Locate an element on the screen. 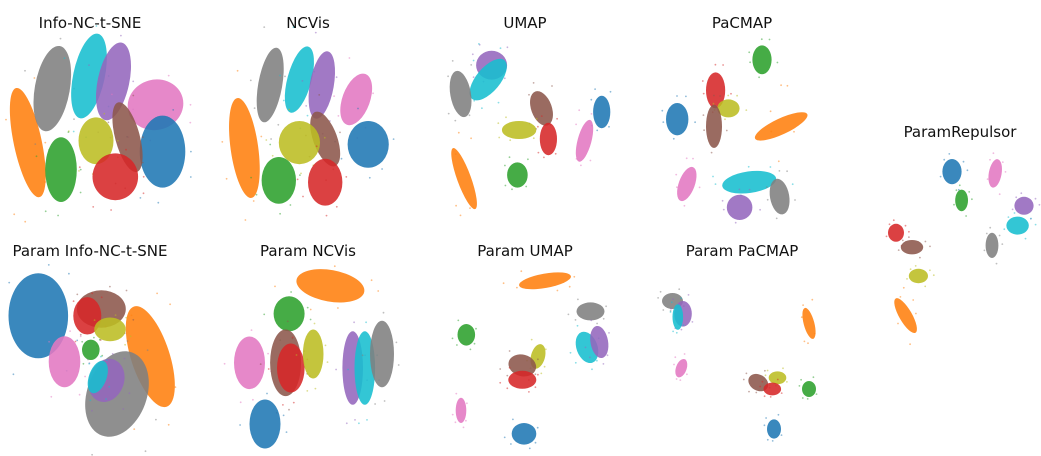  cluster-purple is located at coordinates (322, 85).